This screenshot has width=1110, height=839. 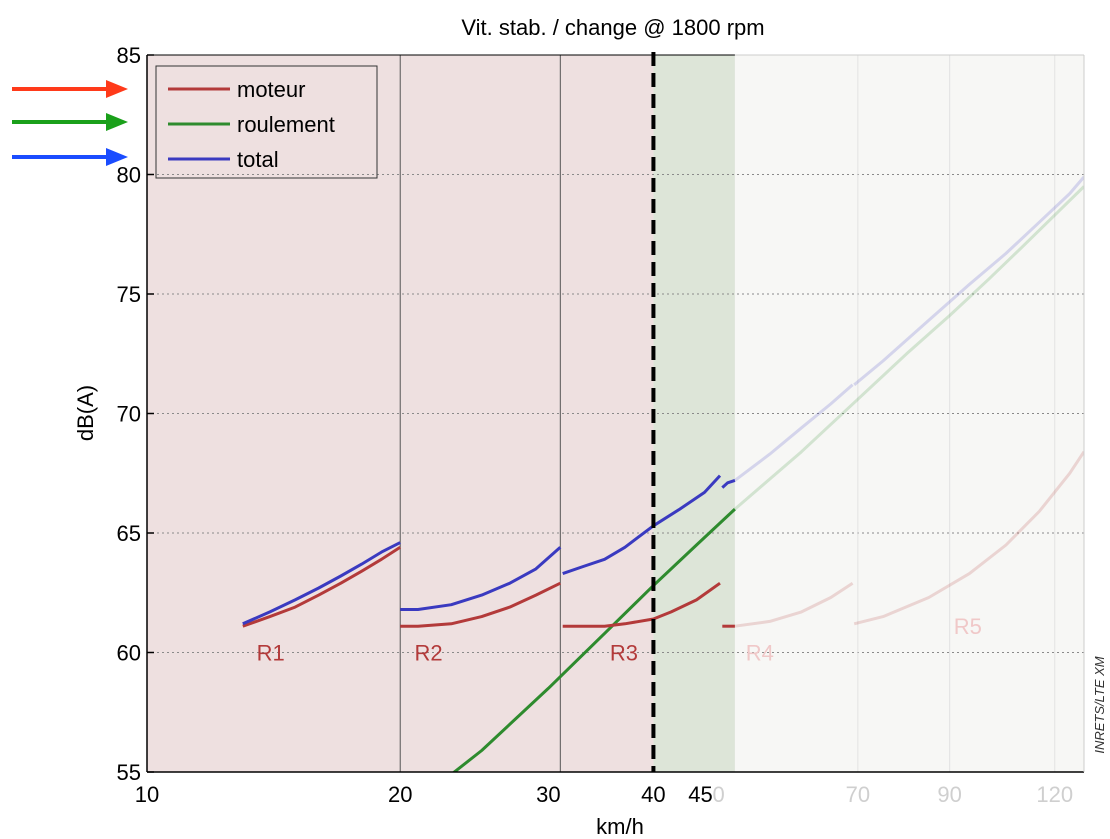 What do you see at coordinates (624, 653) in the screenshot?
I see `gear-label-r3: R3` at bounding box center [624, 653].